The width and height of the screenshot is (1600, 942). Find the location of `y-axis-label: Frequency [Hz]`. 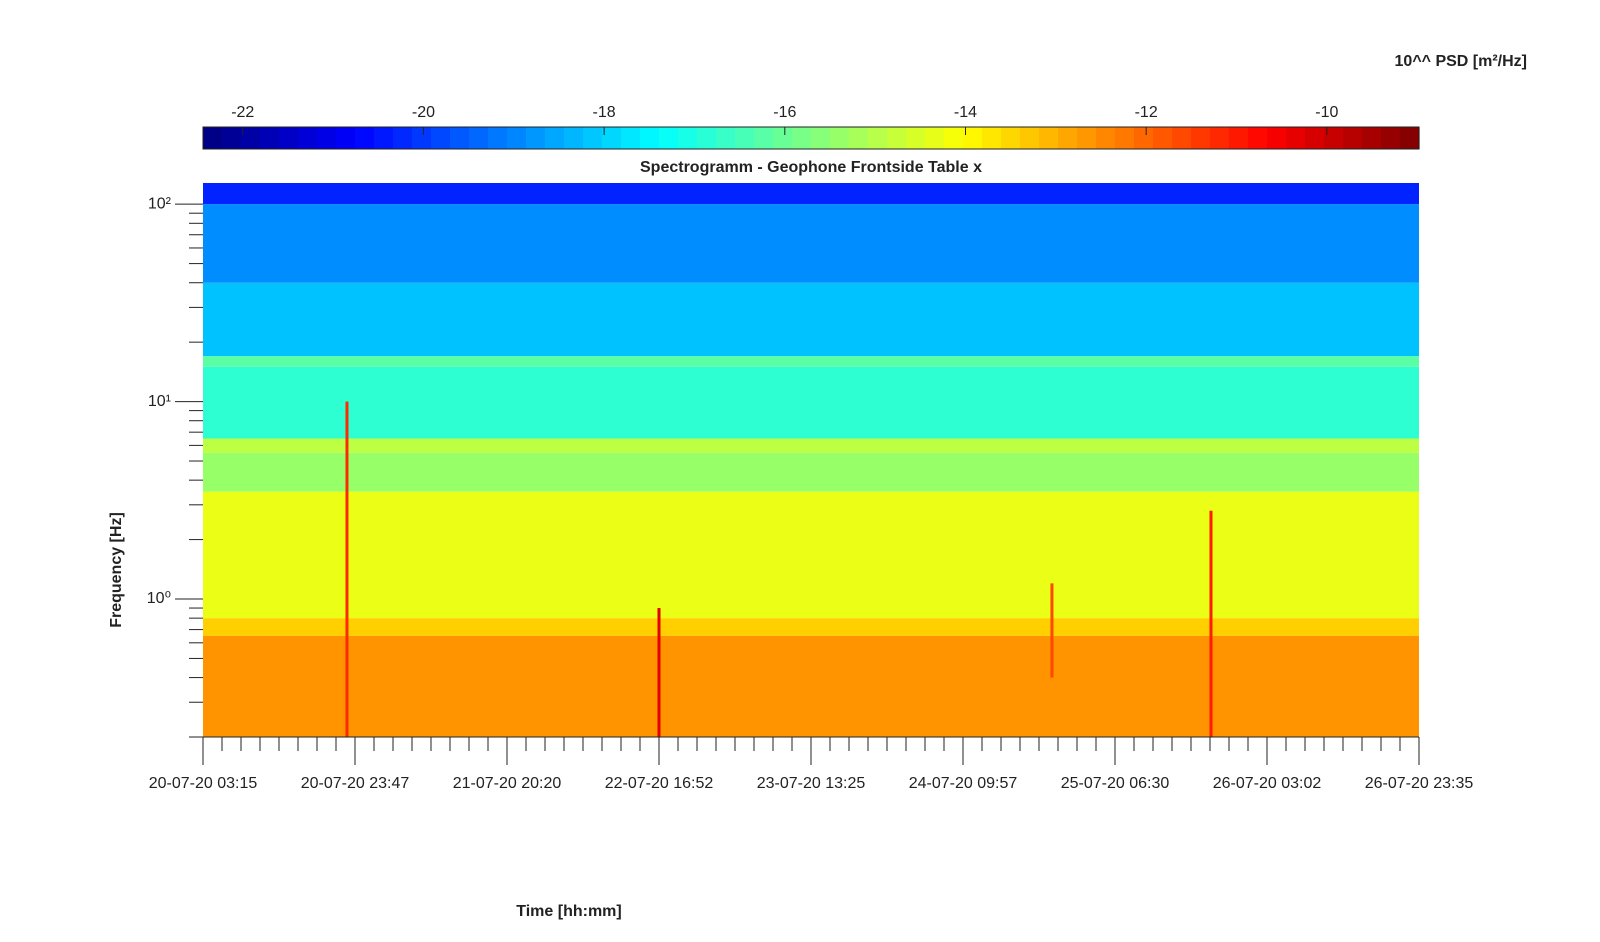

y-axis-label: Frequency [Hz] is located at coordinates (116, 570).